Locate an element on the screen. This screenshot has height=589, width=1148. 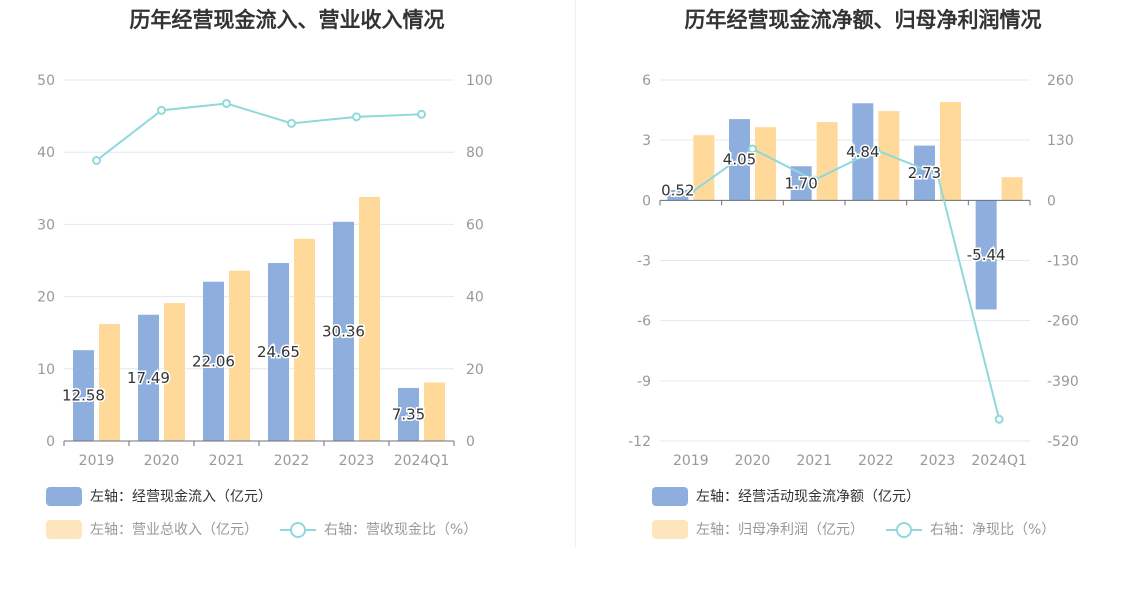
left-axis-tick-label: 3 is located at coordinates (646, 141).